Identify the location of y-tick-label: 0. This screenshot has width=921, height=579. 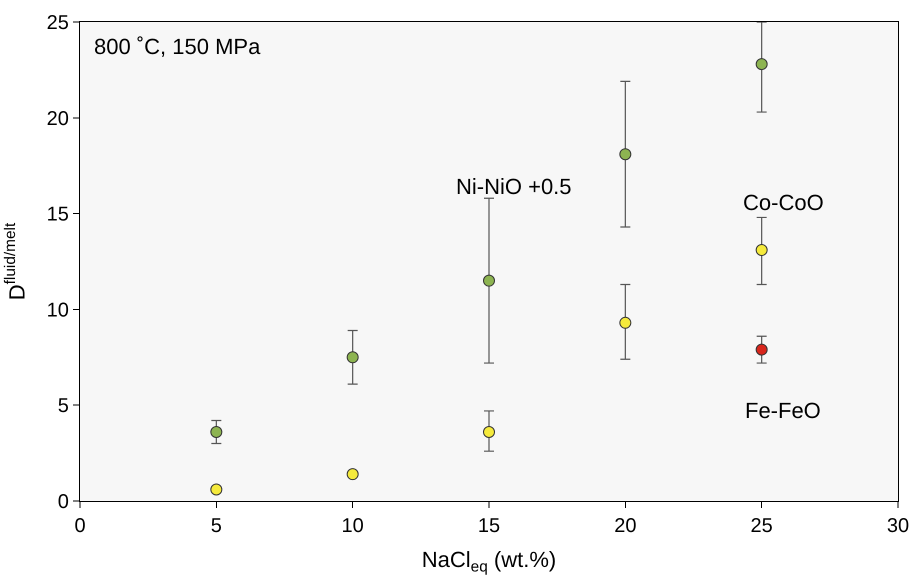
(63, 502).